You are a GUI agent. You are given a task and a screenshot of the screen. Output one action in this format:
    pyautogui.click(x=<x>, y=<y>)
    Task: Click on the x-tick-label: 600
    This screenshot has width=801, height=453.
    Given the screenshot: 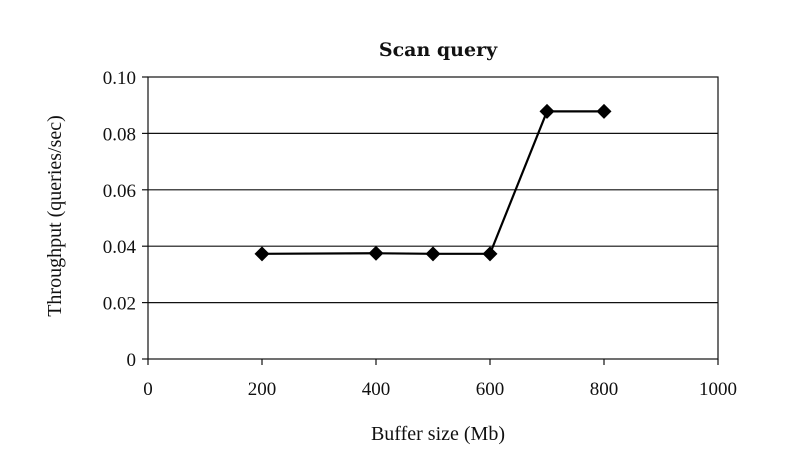 What is the action you would take?
    pyautogui.click(x=490, y=389)
    